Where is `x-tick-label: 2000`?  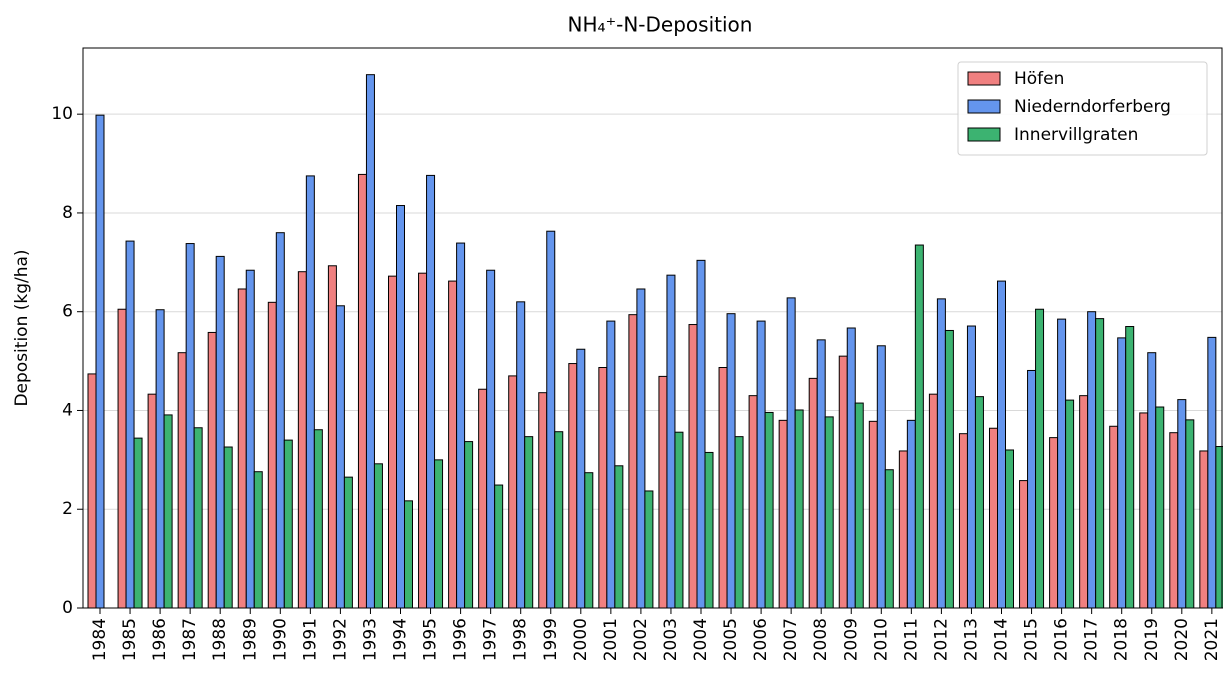 x-tick-label: 2000 is located at coordinates (581, 639).